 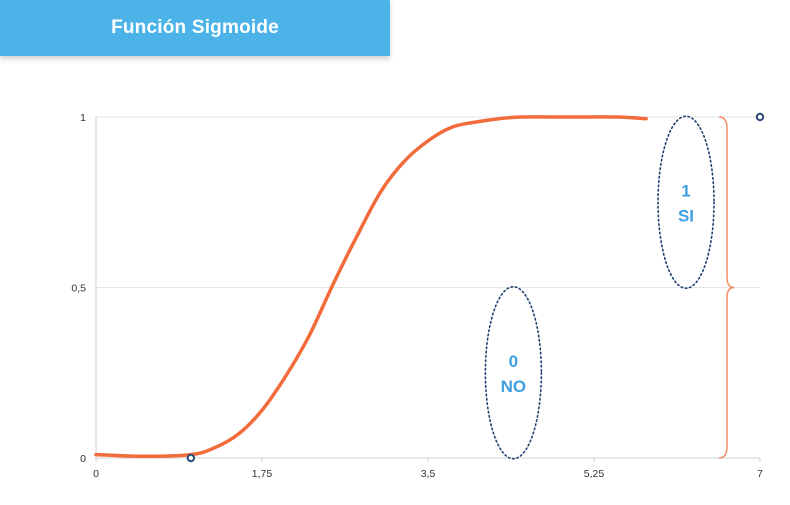 I want to click on y-tick-label: 0,5, so click(x=78, y=289).